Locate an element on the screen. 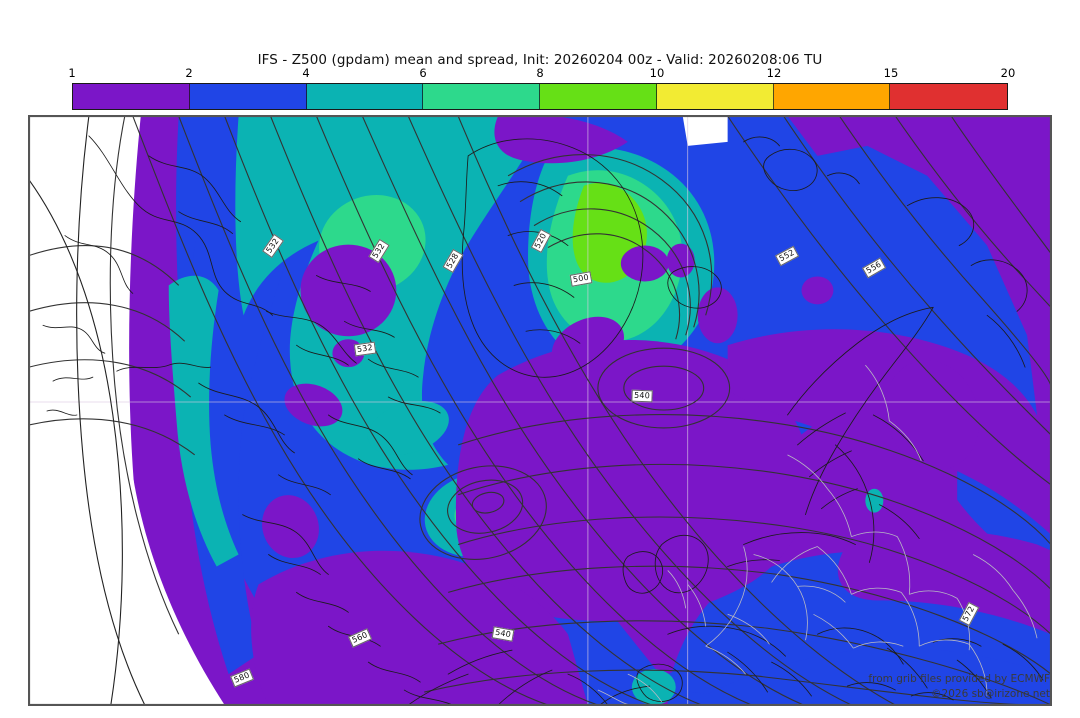 This screenshot has height=718, width=1080. colorbar-tick-6: 6 is located at coordinates (423, 73).